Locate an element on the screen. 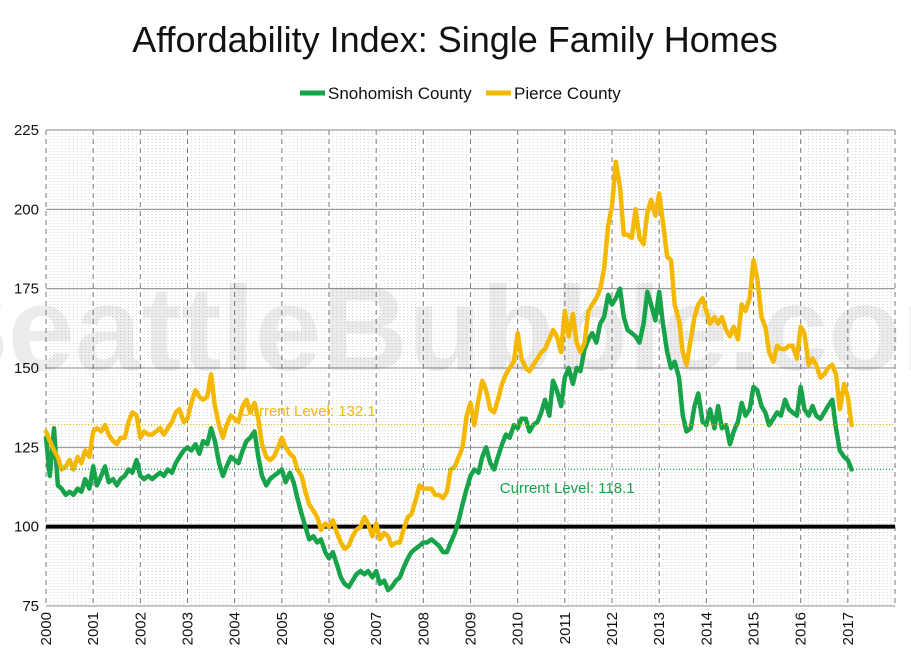 This screenshot has width=911, height=661. x-tick-label: 2017 is located at coordinates (848, 628).